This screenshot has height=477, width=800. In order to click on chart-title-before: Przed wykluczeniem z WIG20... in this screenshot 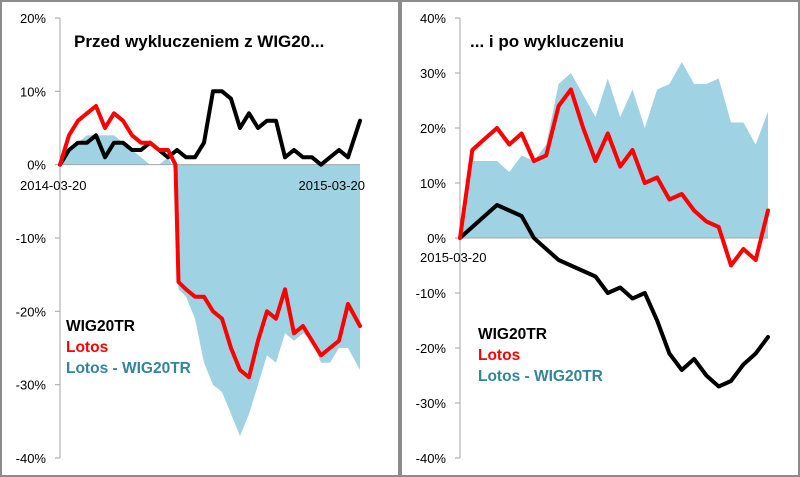, I will do `click(199, 41)`.